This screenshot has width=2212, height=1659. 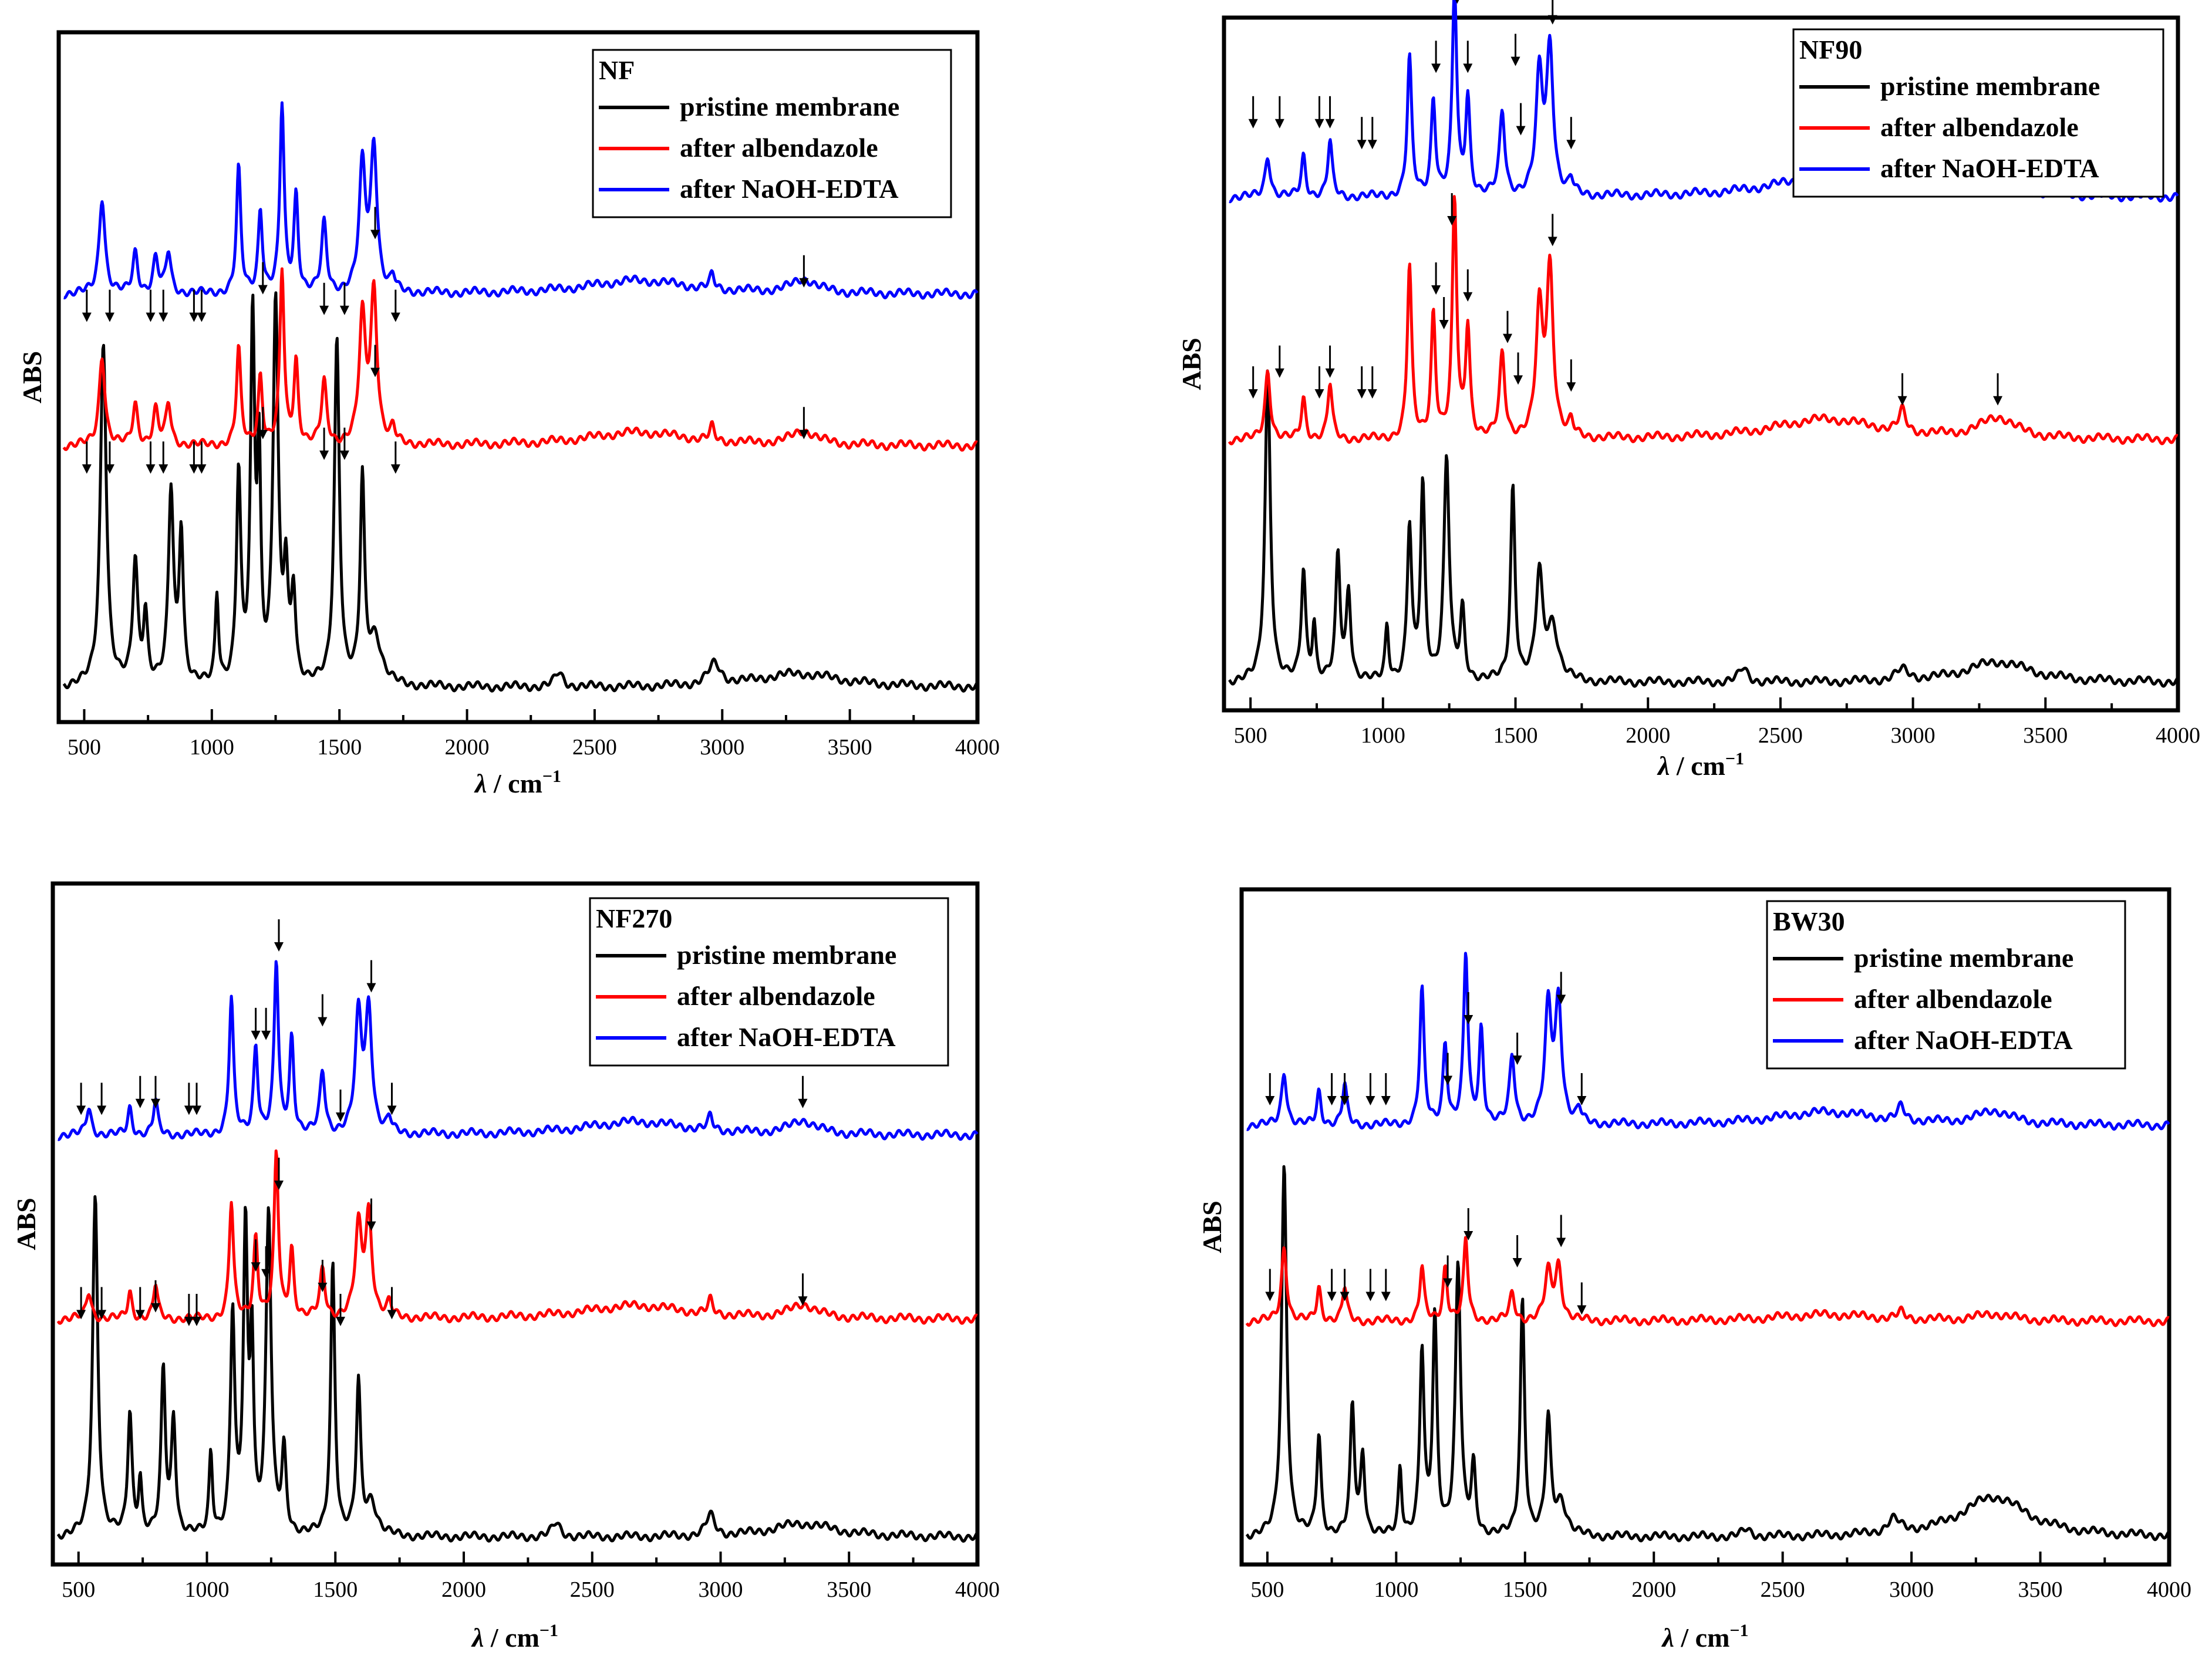 I want to click on x-tick-label: 2500, so click(x=1783, y=1589).